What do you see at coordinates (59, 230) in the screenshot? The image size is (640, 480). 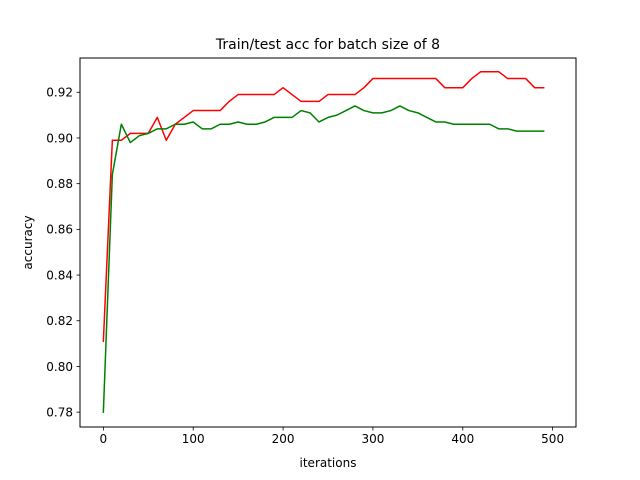 I see `y-tick-label: 0.86` at bounding box center [59, 230].